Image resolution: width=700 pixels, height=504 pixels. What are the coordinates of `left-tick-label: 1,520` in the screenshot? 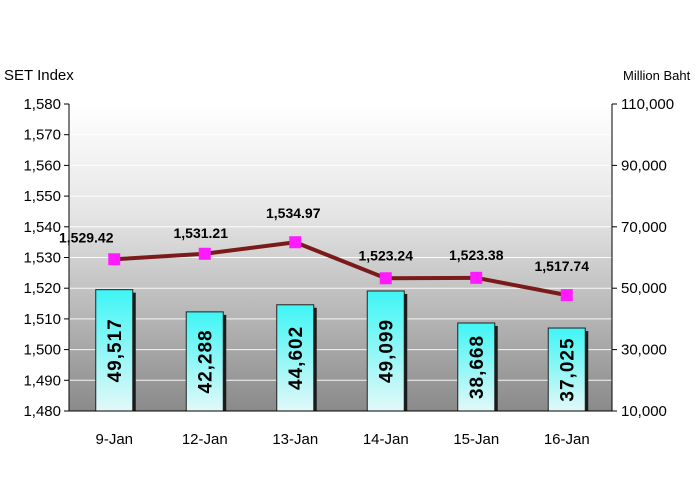 It's located at (42, 288).